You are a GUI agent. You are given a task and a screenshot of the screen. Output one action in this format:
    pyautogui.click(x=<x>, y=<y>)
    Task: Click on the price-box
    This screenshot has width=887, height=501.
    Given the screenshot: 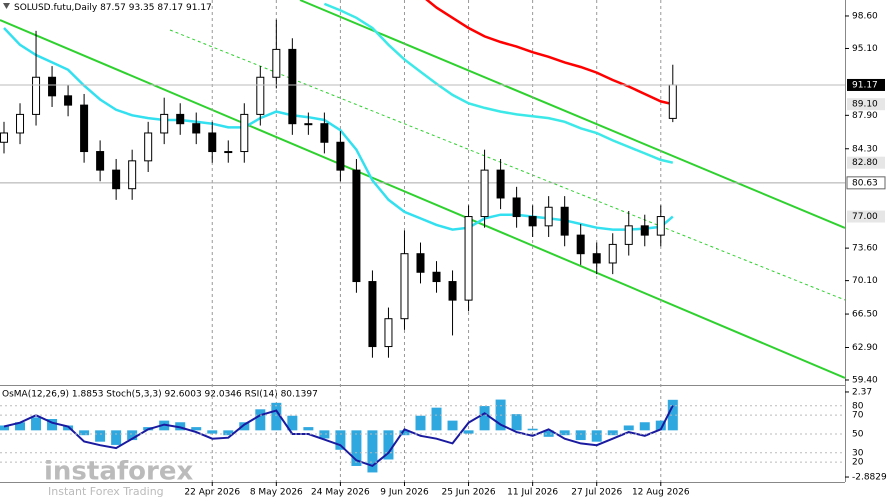 What is the action you would take?
    pyautogui.click(x=866, y=84)
    